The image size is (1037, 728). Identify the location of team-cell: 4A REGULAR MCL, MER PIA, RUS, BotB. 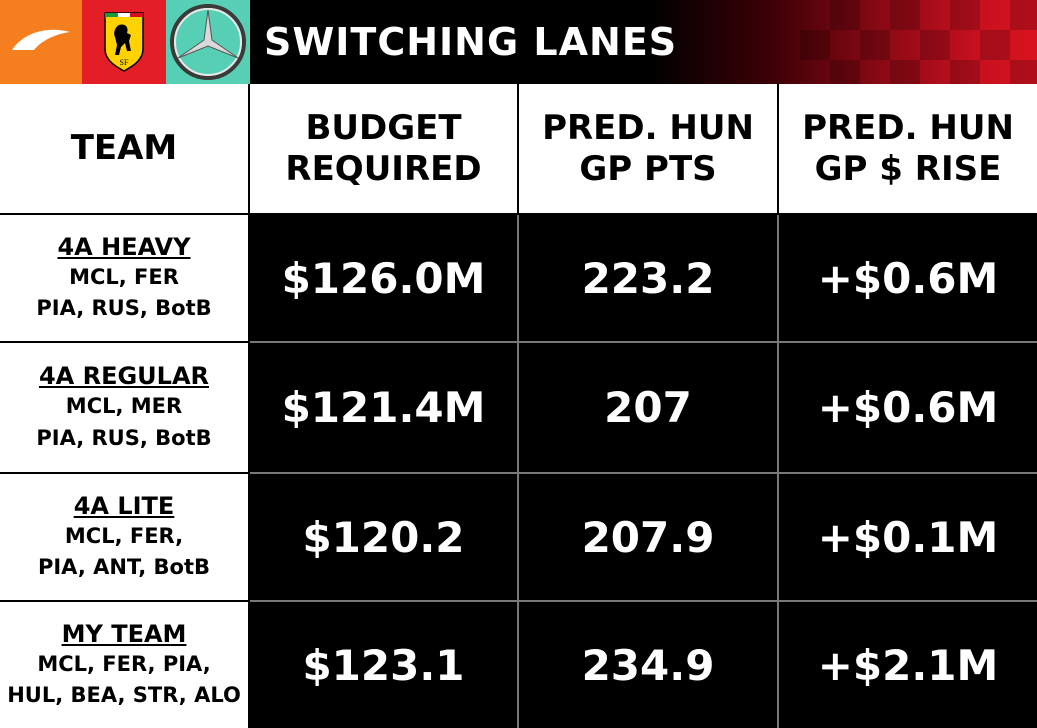
(125, 408).